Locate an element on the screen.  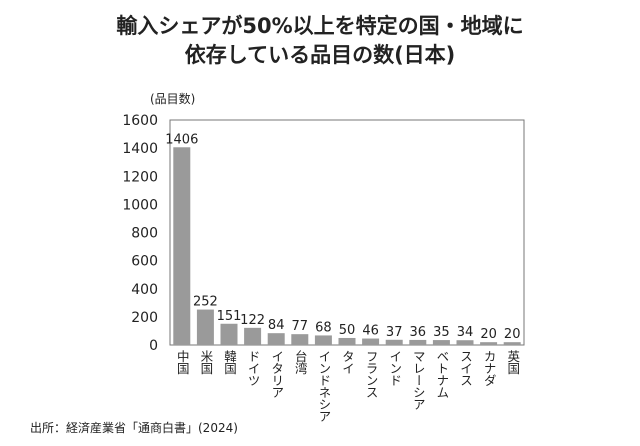
y-tick-label: 200 is located at coordinates (144, 318).